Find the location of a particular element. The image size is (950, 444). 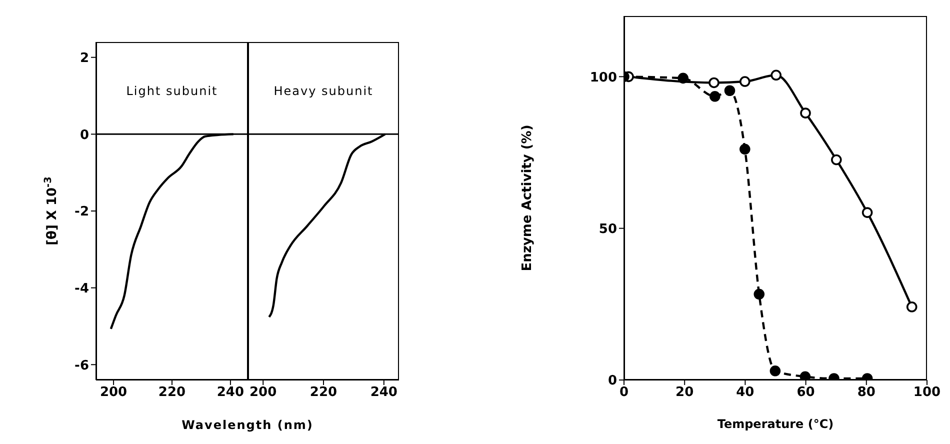

y-tick-label: -2 is located at coordinates (81, 212).